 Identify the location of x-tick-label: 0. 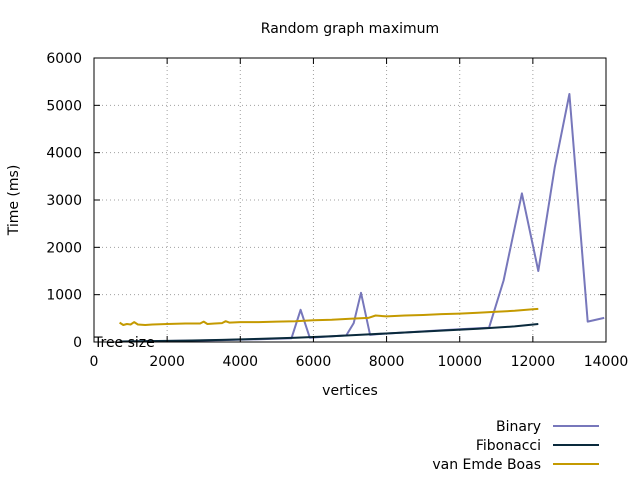
(94, 362).